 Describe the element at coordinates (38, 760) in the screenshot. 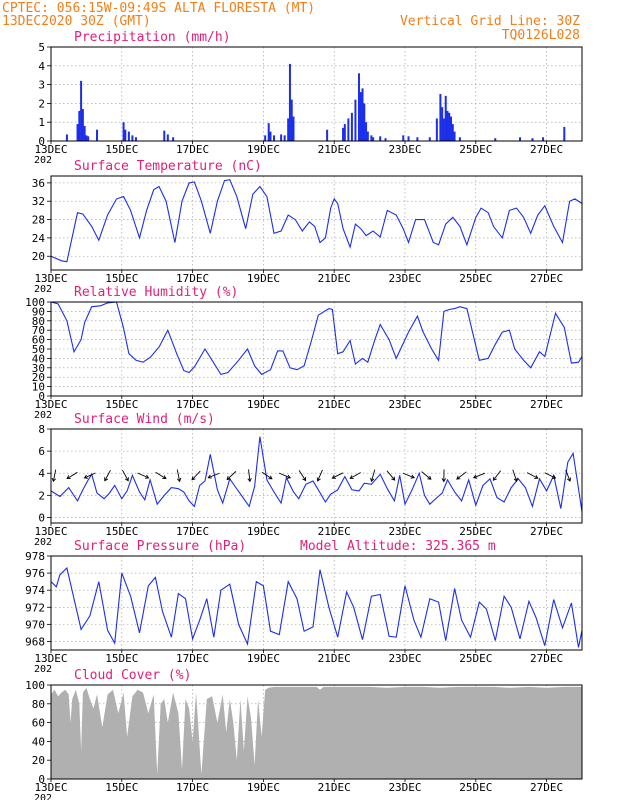

I see `y-tick-label: 20` at that location.